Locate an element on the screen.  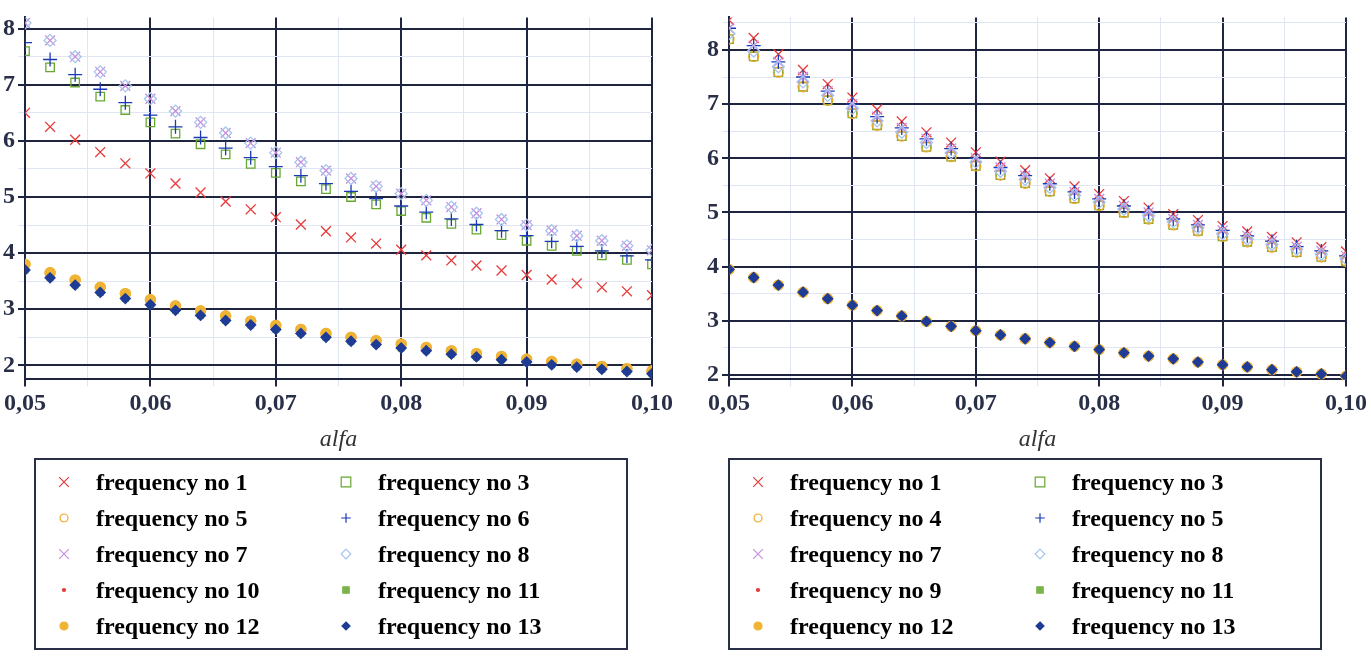
legend-label: frequency no 4 is located at coordinates (866, 518).